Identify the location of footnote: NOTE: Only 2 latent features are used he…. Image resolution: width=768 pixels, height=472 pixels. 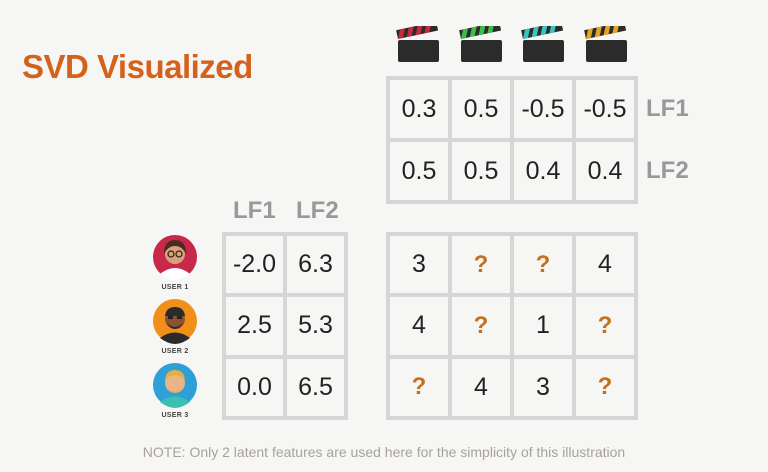
(384, 452).